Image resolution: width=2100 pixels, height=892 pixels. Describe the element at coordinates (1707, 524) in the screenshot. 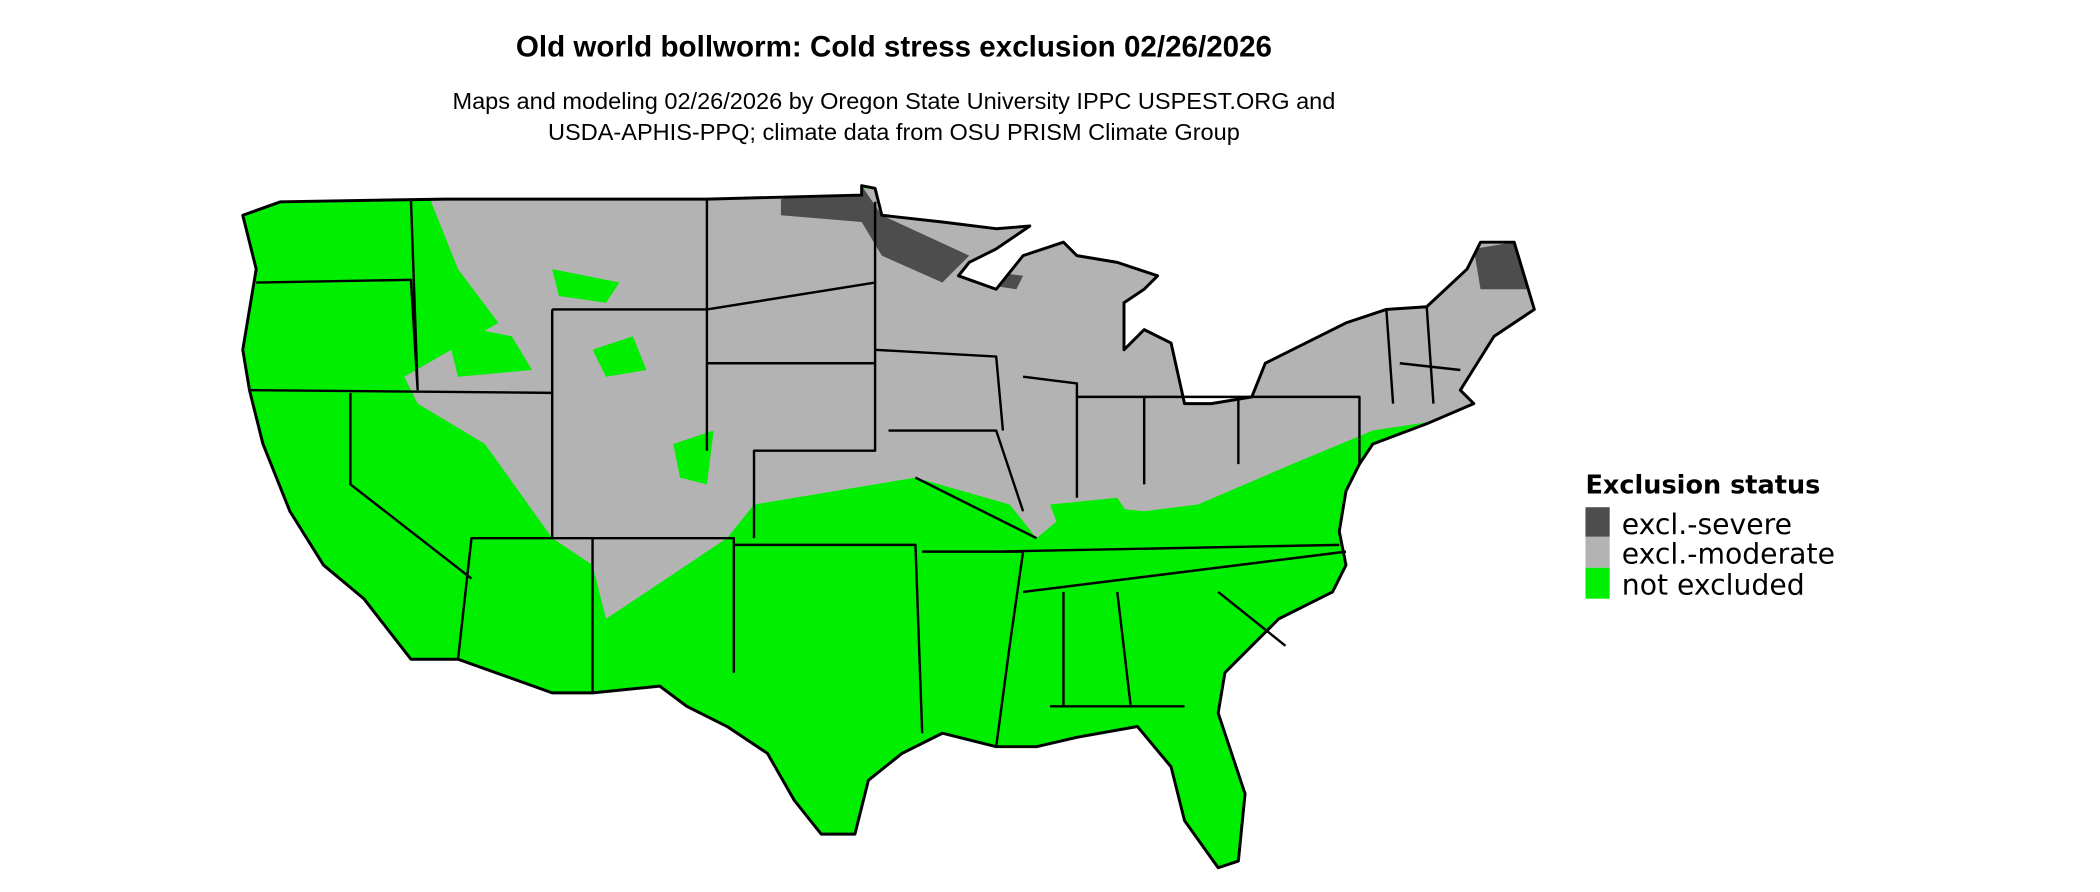

I see `legend-label-severe: excl.-severe` at that location.